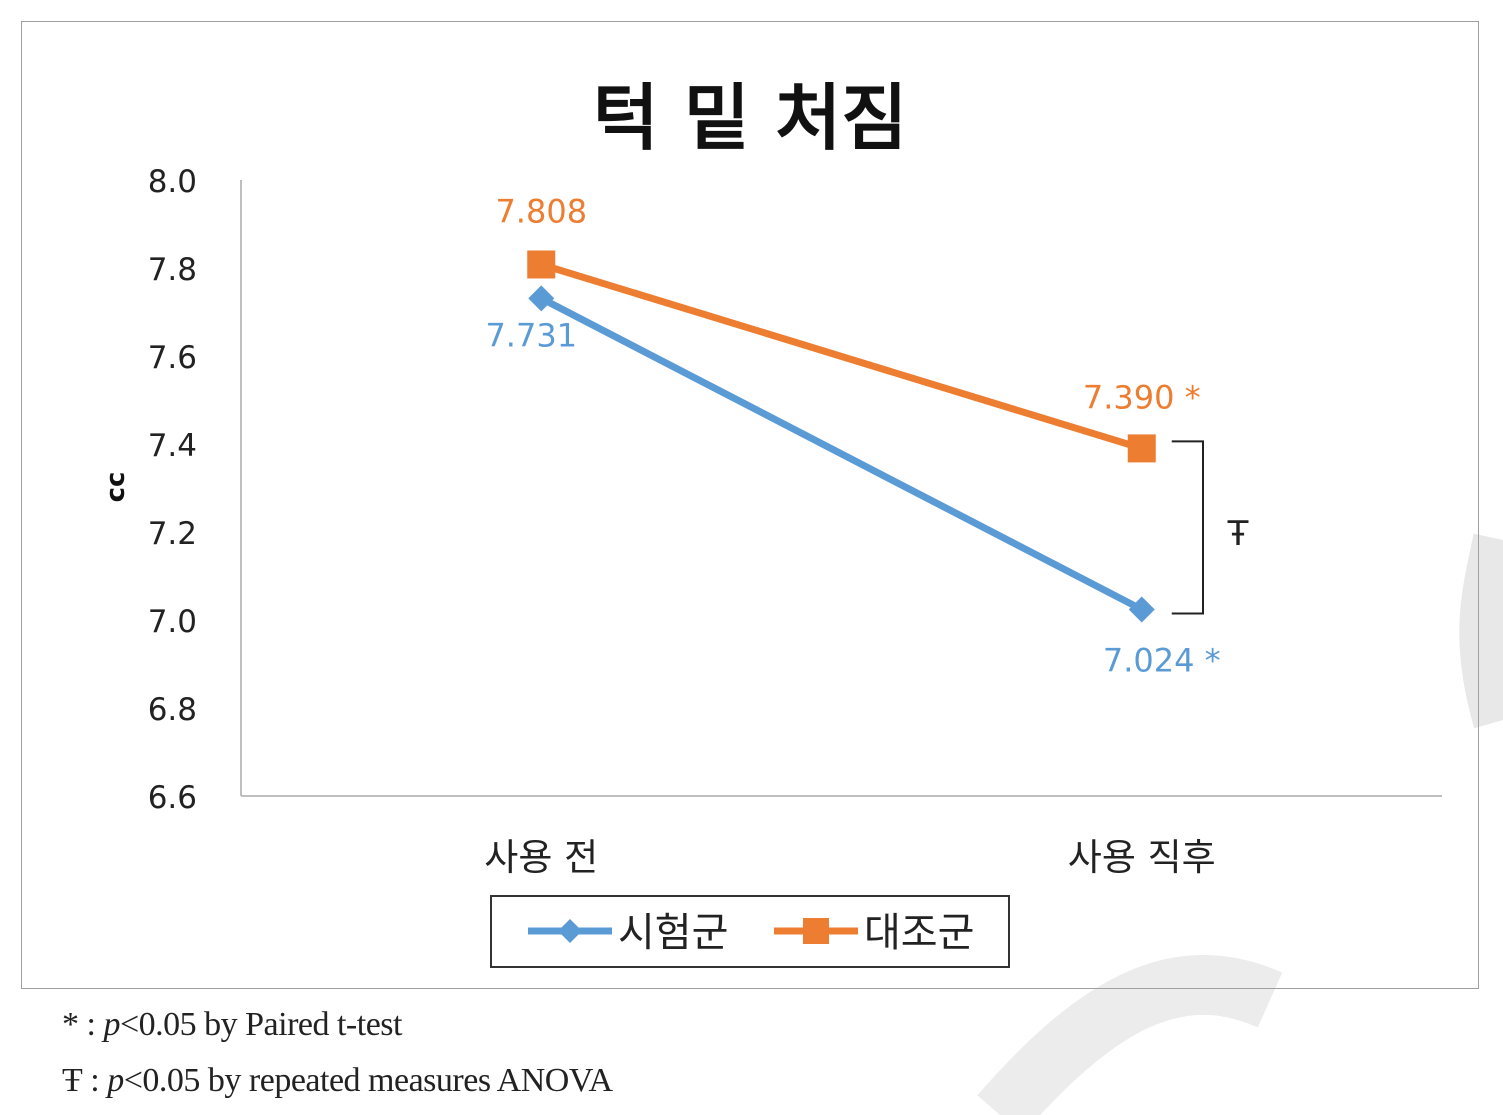 Image resolution: width=1503 pixels, height=1115 pixels. Describe the element at coordinates (172, 182) in the screenshot. I see `y-tick-label: 8.0` at that location.